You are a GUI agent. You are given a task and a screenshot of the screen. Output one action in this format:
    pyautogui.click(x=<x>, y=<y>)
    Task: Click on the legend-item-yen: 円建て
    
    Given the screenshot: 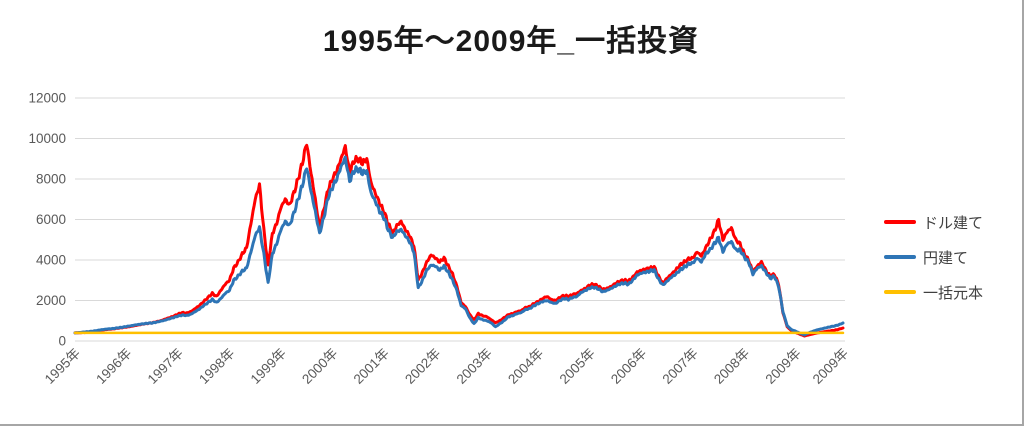 What is the action you would take?
    pyautogui.click(x=933, y=257)
    